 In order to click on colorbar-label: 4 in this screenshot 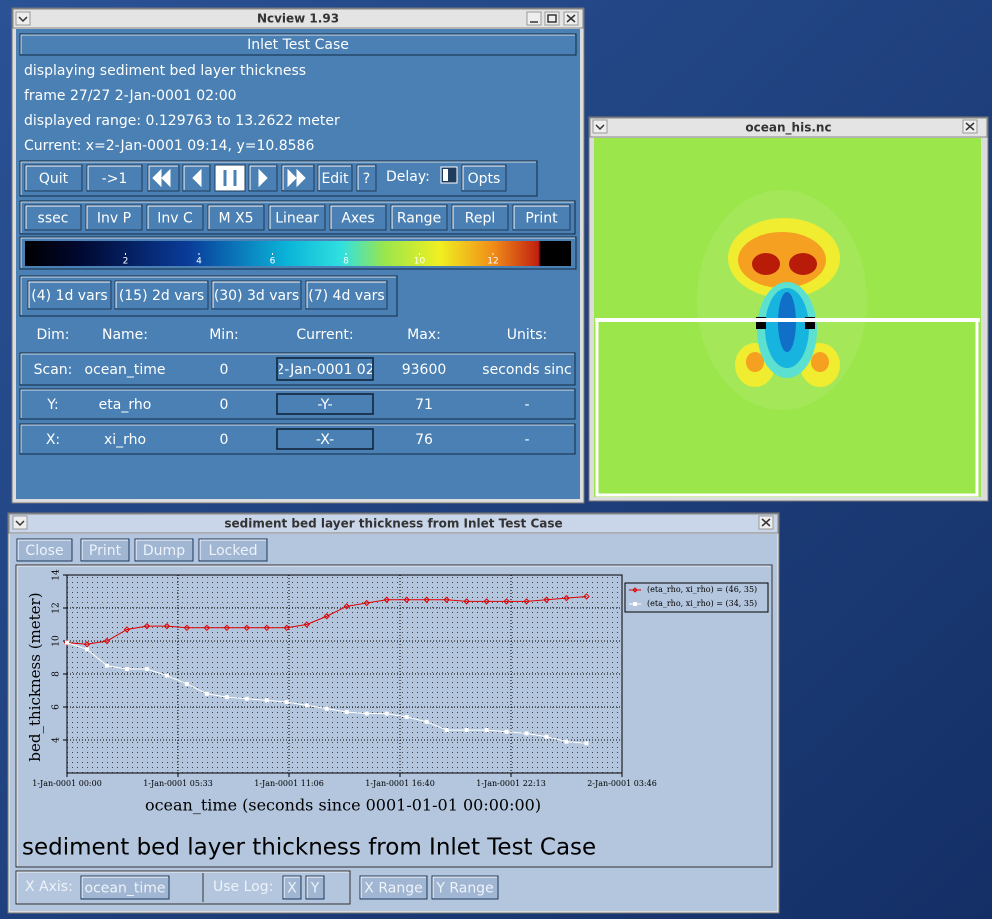, I will do `click(199, 262)`.